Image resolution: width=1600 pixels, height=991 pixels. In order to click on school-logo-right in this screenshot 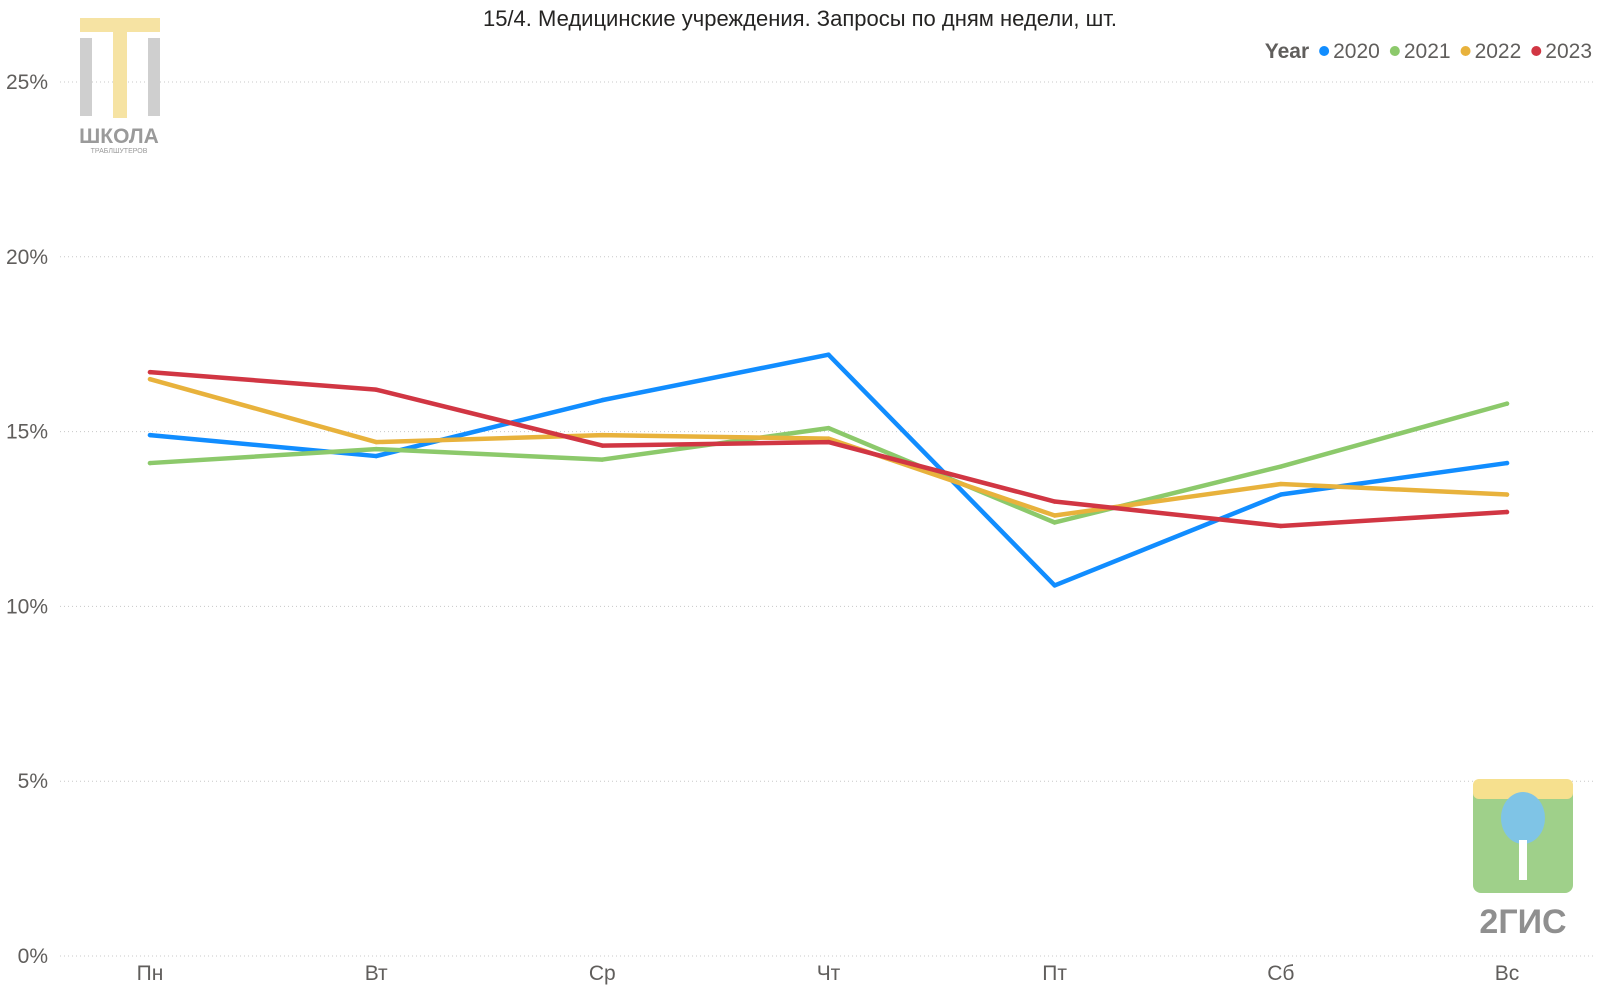, I will do `click(154, 77)`.